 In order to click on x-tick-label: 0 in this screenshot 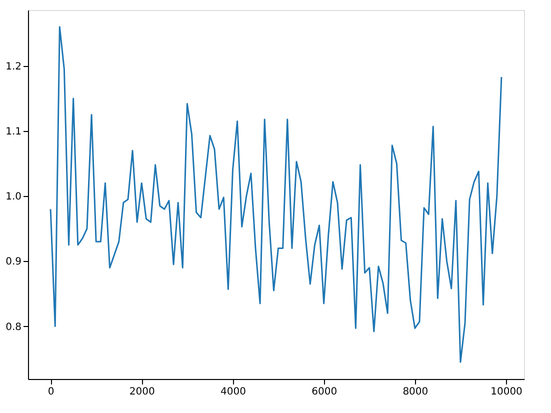, I will do `click(51, 392)`.